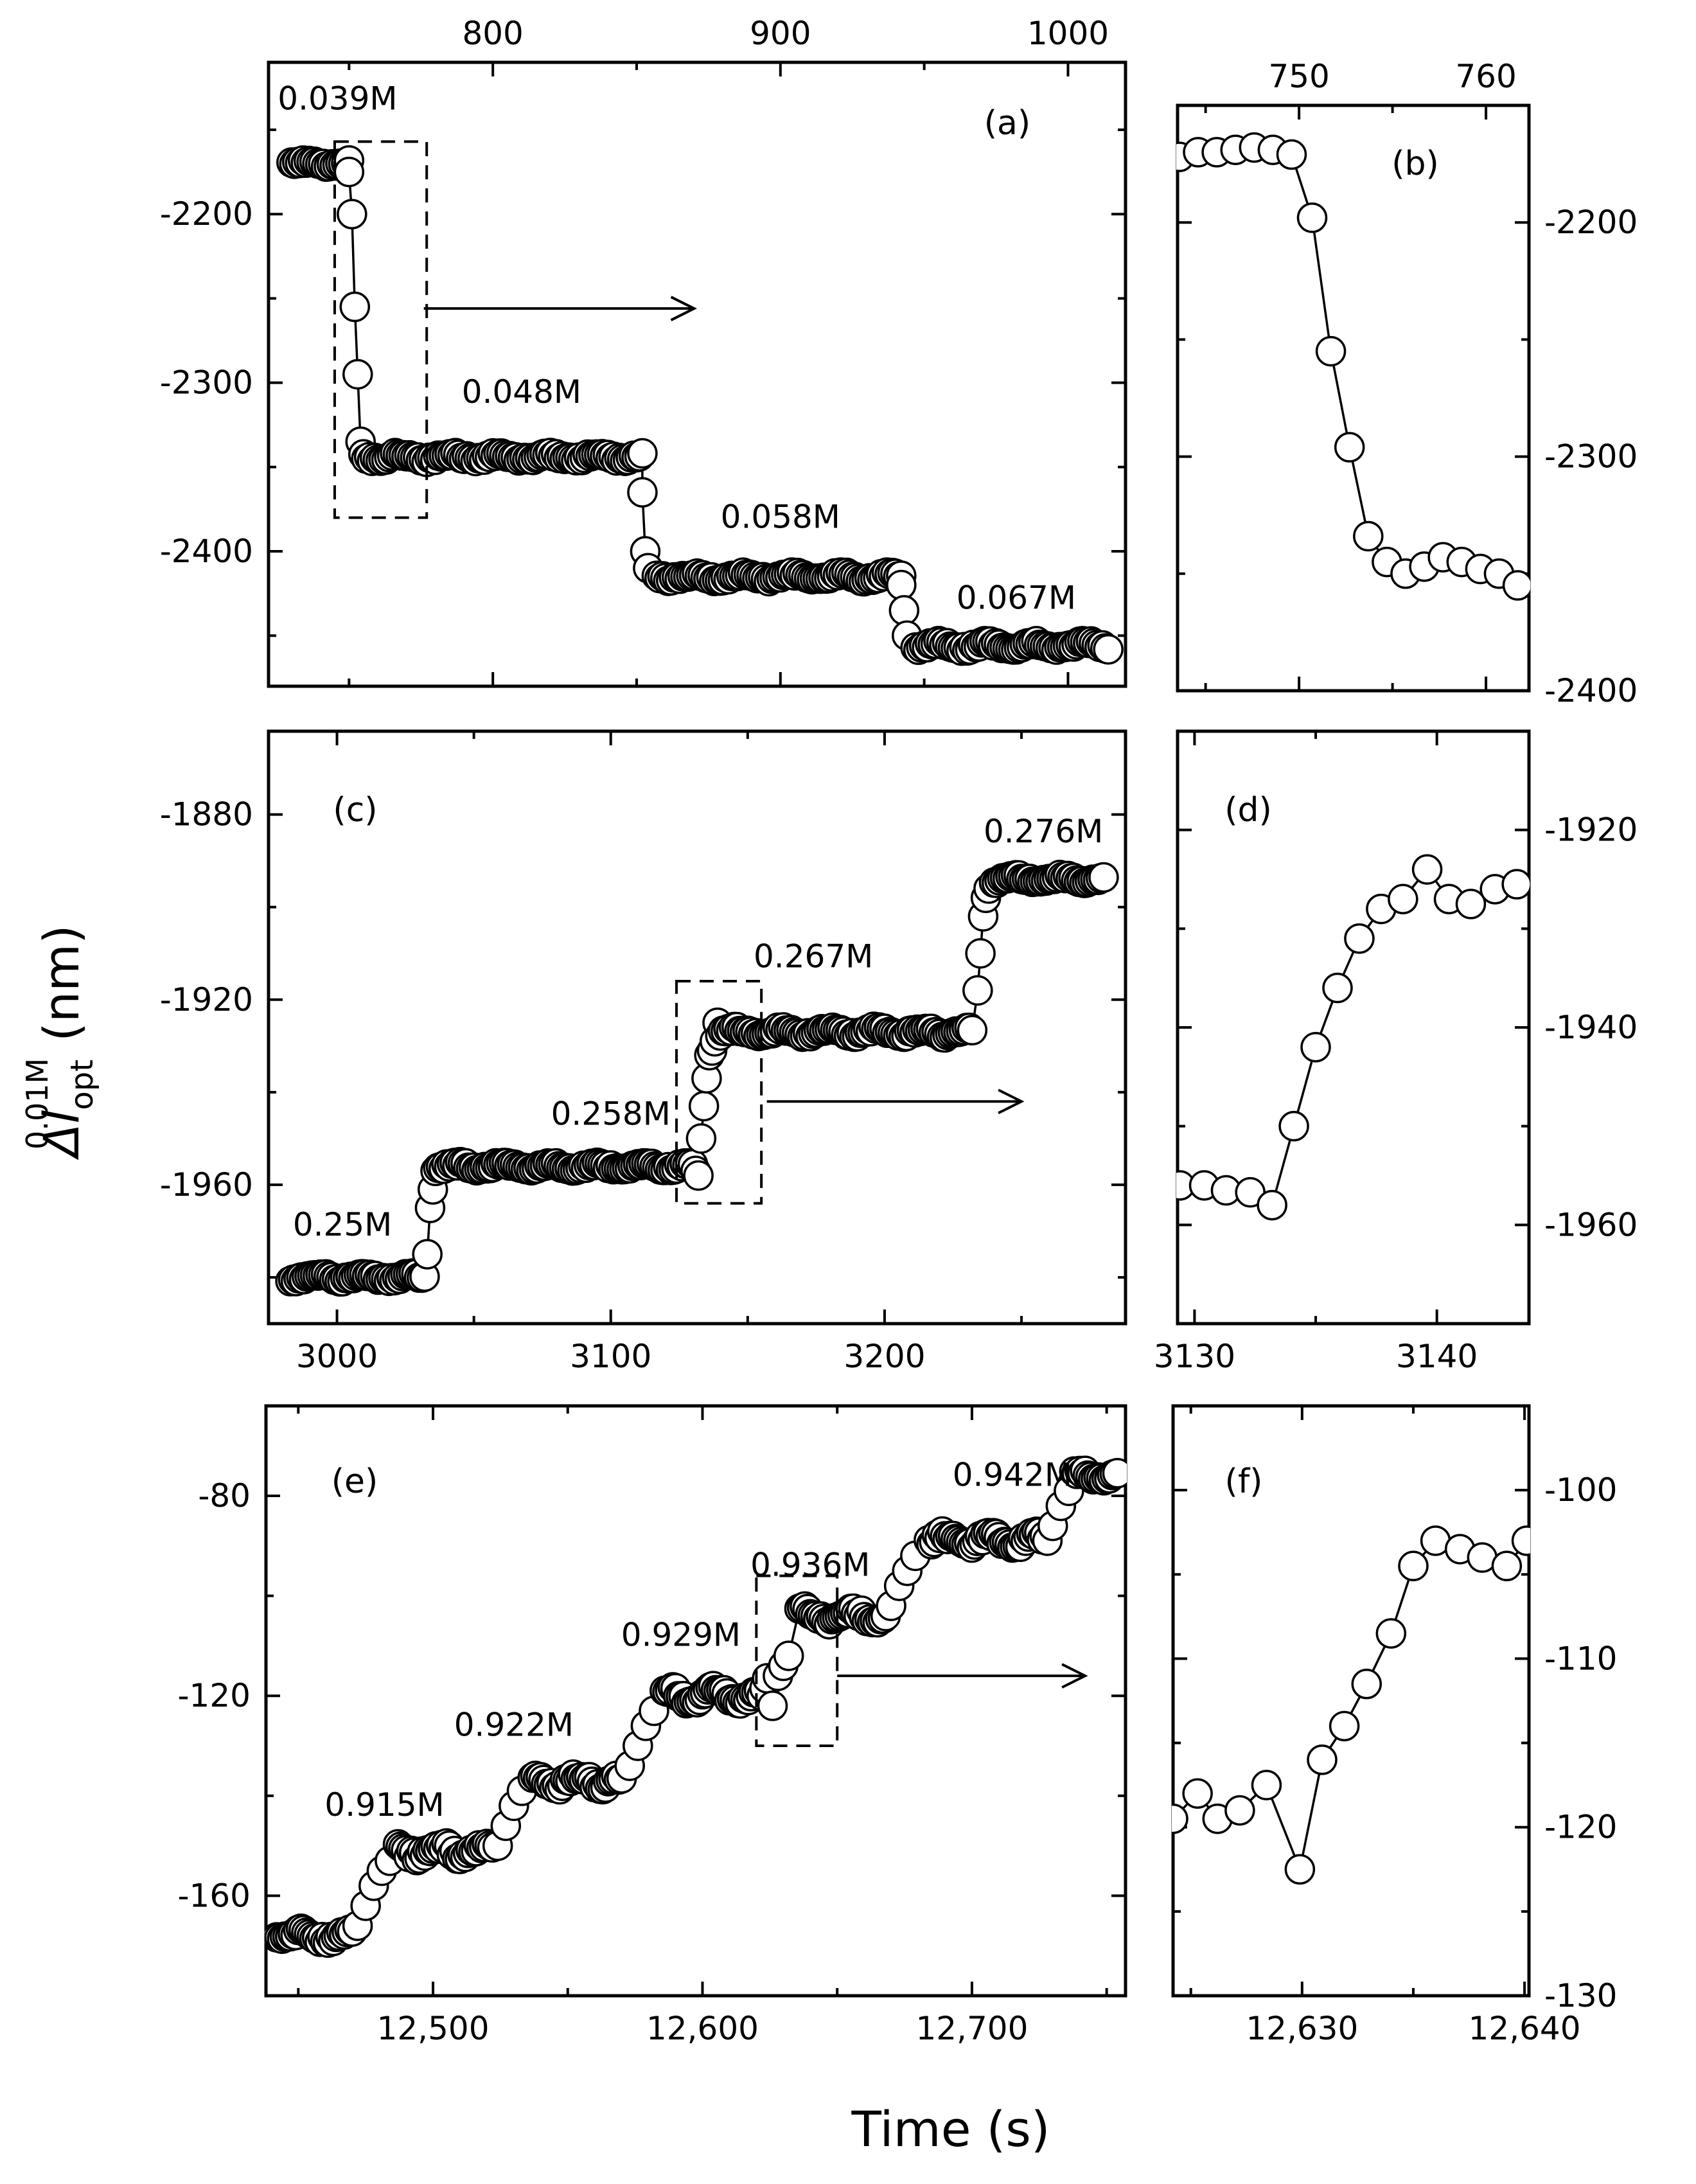  What do you see at coordinates (719, 1092) in the screenshot?
I see `zoom-region-box-c` at bounding box center [719, 1092].